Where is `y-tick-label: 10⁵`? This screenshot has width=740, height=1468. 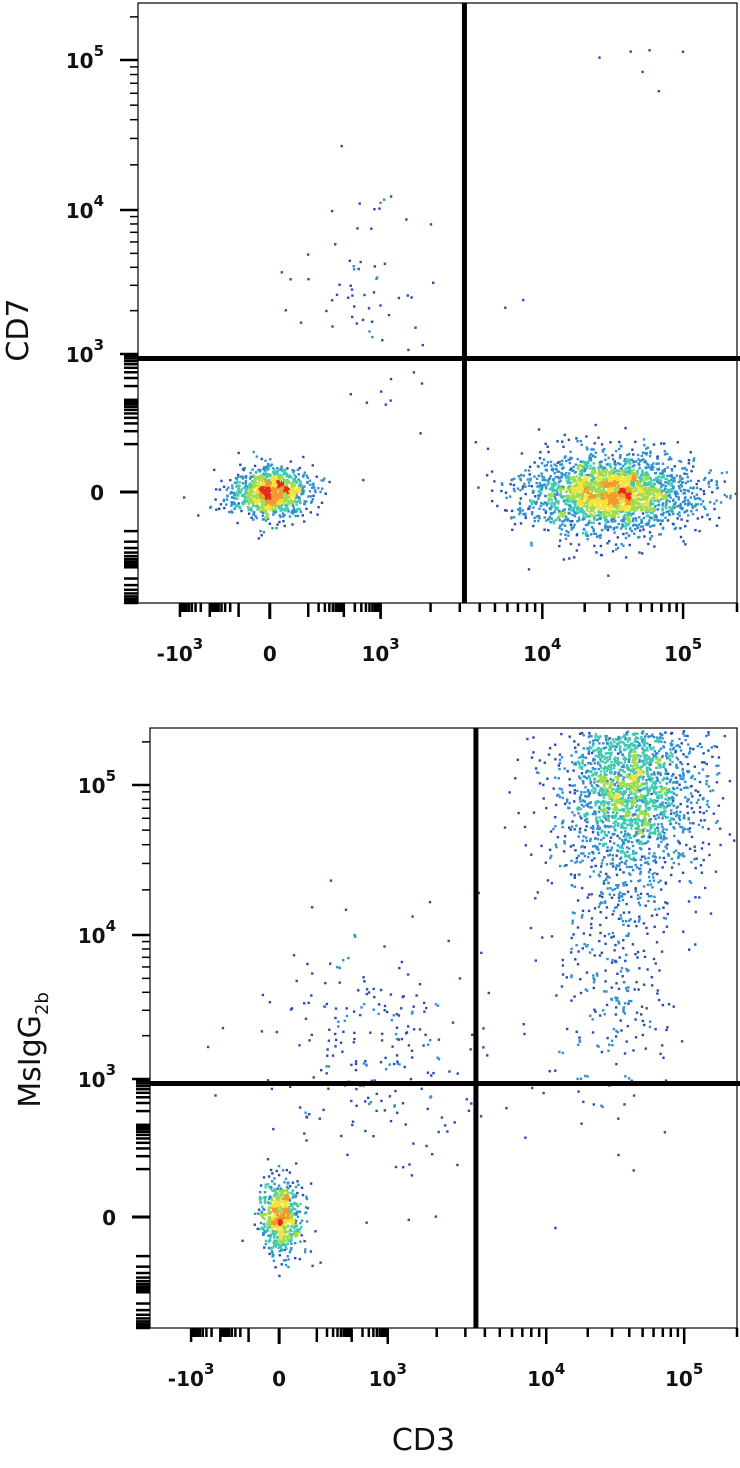
y-tick-label: 10⁵ is located at coordinates (85, 57).